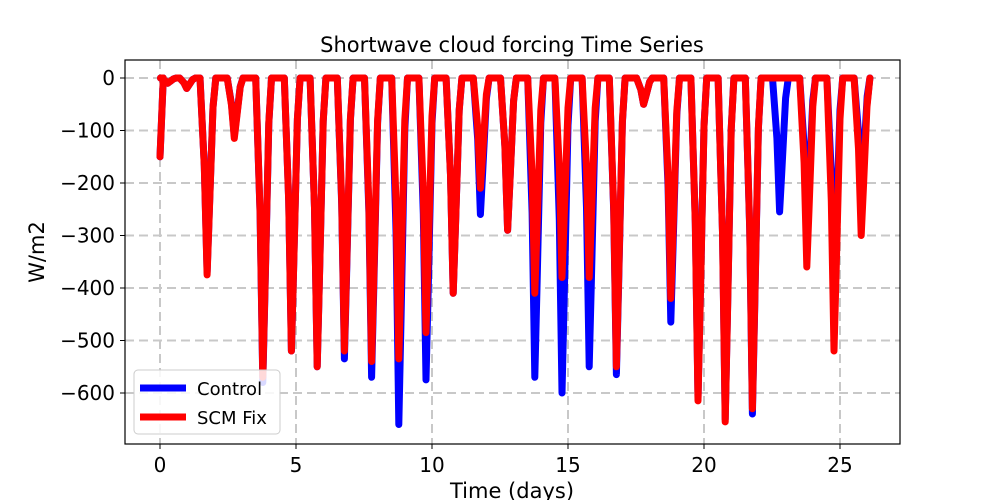 Image resolution: width=1000 pixels, height=500 pixels. I want to click on x-tick-label: 0, so click(160, 465).